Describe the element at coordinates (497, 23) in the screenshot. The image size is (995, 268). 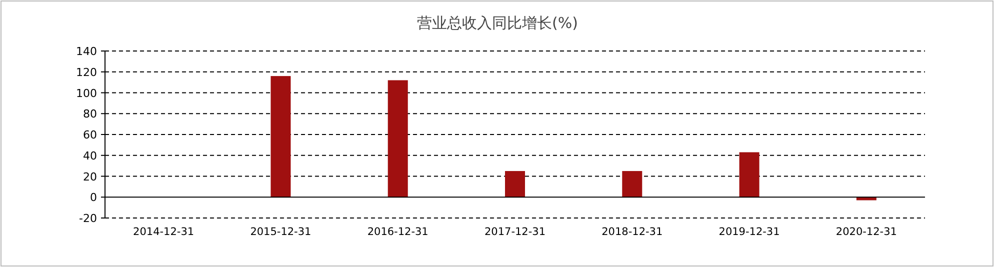
I see `chart-title: 营业总收入同比增长(%)` at that location.